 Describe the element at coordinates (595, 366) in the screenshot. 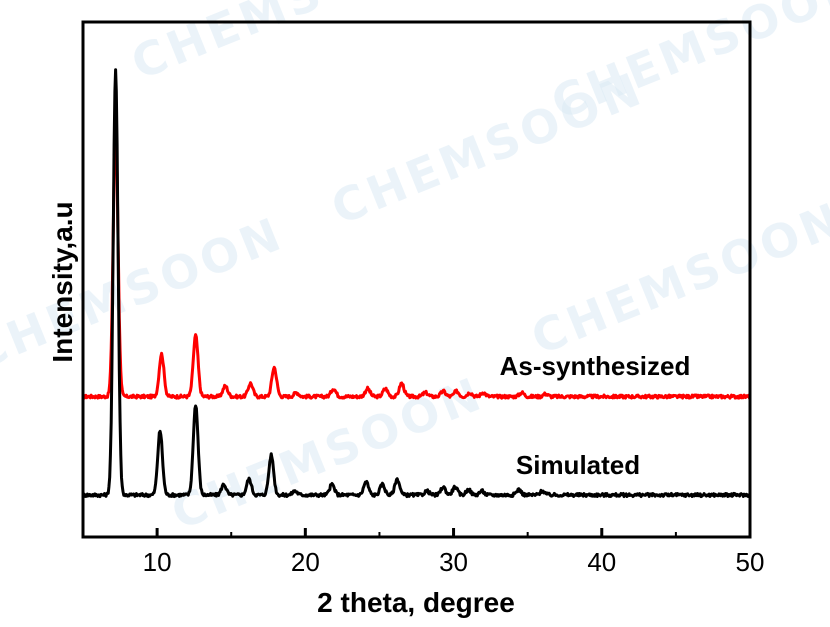

I see `series-label-as-synthesized: As-synthesized` at that location.